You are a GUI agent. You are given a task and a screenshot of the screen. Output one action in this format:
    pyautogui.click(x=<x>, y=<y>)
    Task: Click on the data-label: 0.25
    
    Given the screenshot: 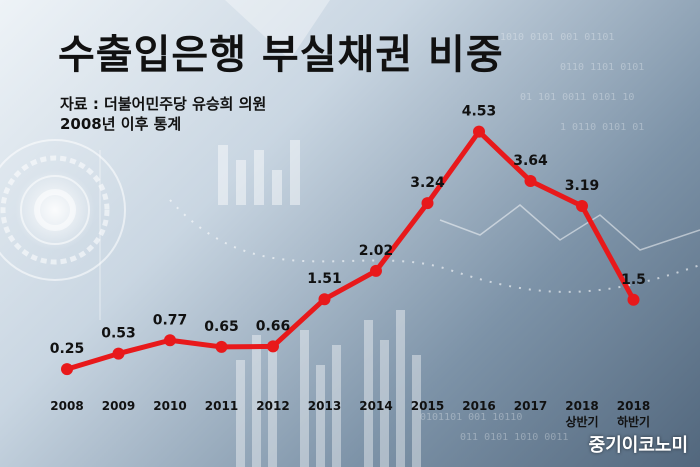 What is the action you would take?
    pyautogui.click(x=67, y=349)
    